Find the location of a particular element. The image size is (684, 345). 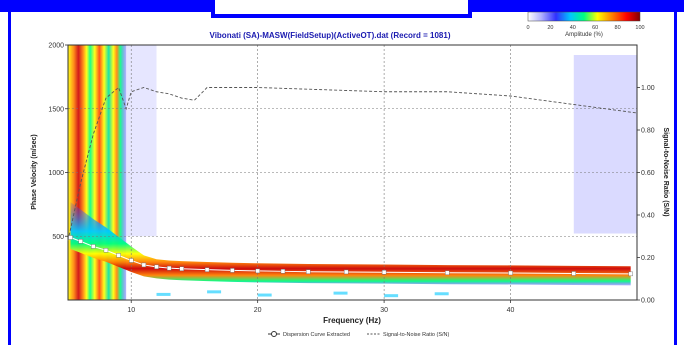

dispersion-marker-icon is located at coordinates (274, 334).